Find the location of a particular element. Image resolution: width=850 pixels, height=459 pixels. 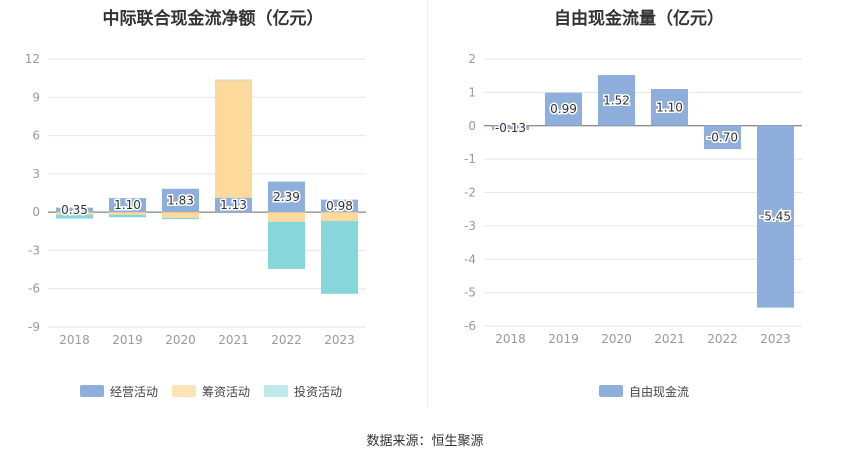

right-chart-bar-0-2022 is located at coordinates (722, 137).